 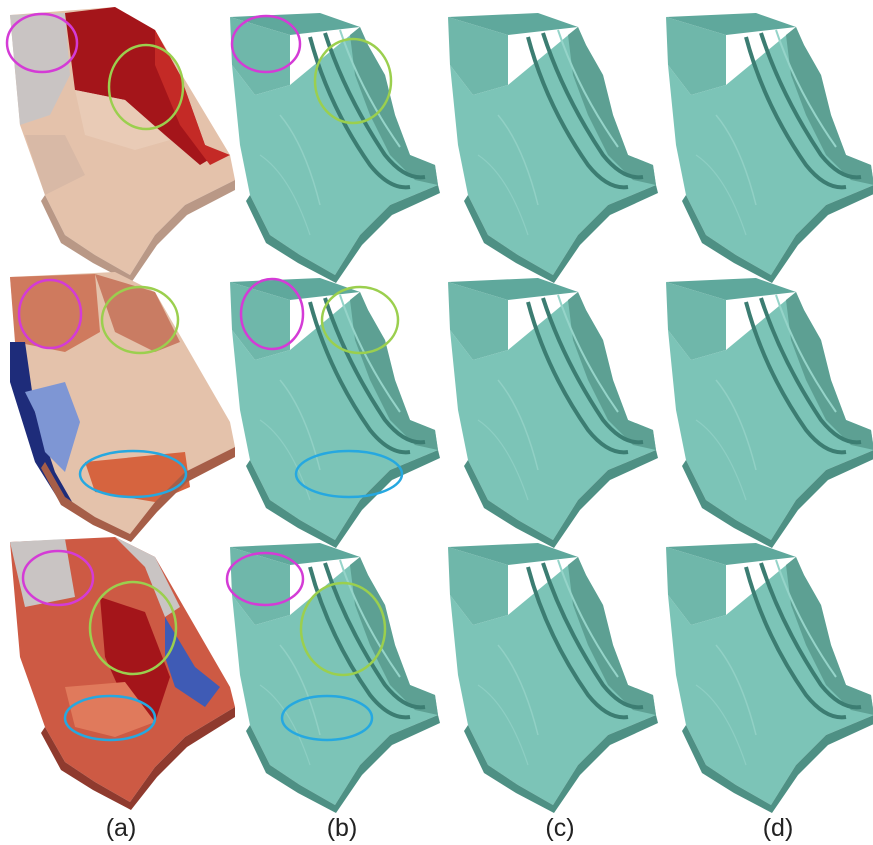 What do you see at coordinates (327, 718) in the screenshot?
I see `highlight-cyan-b3` at bounding box center [327, 718].